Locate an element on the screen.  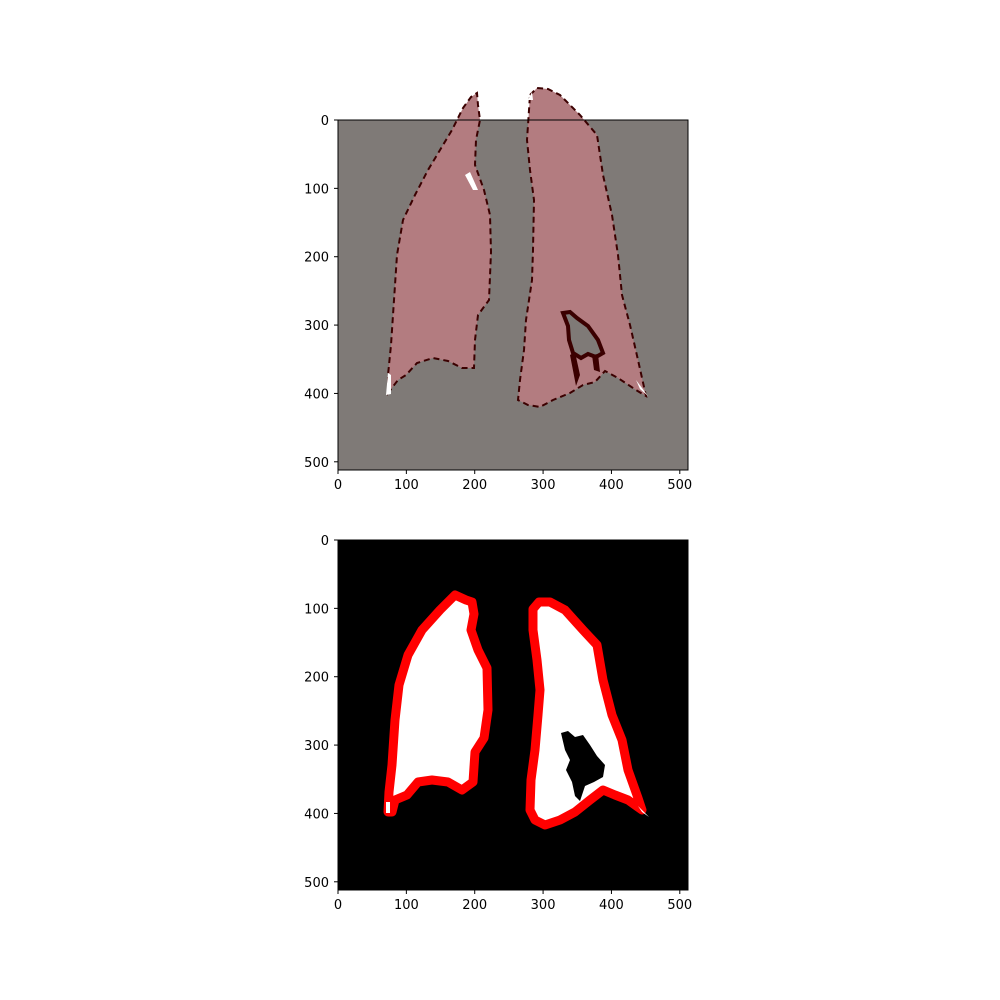
overlay-image-background is located at coordinates (513, 295).